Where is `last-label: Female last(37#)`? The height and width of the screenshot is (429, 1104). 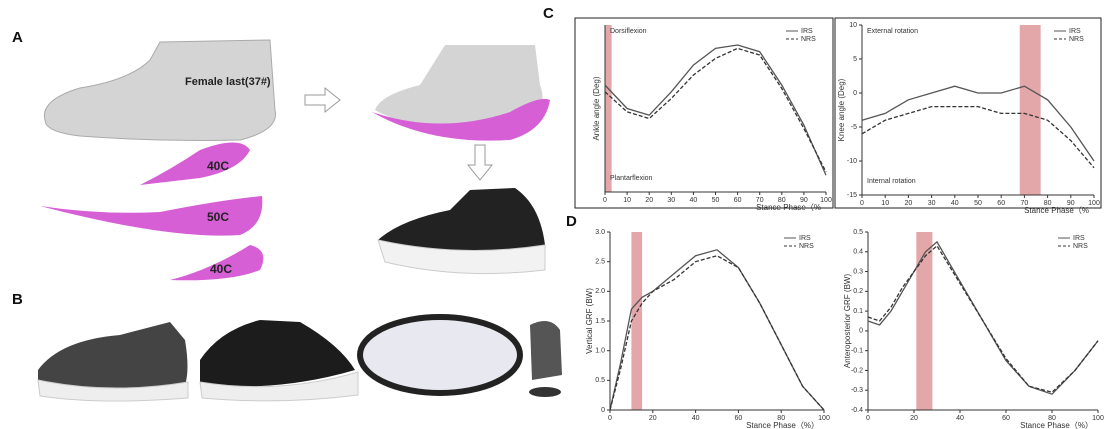 last-label: Female last(37#) is located at coordinates (228, 82).